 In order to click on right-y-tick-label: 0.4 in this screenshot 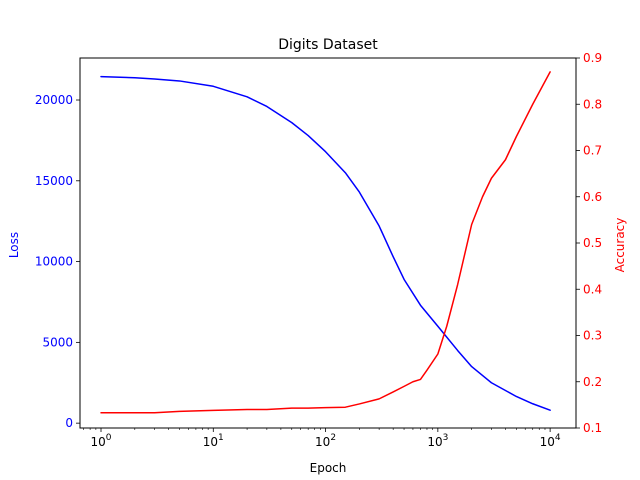, I will do `click(592, 289)`.